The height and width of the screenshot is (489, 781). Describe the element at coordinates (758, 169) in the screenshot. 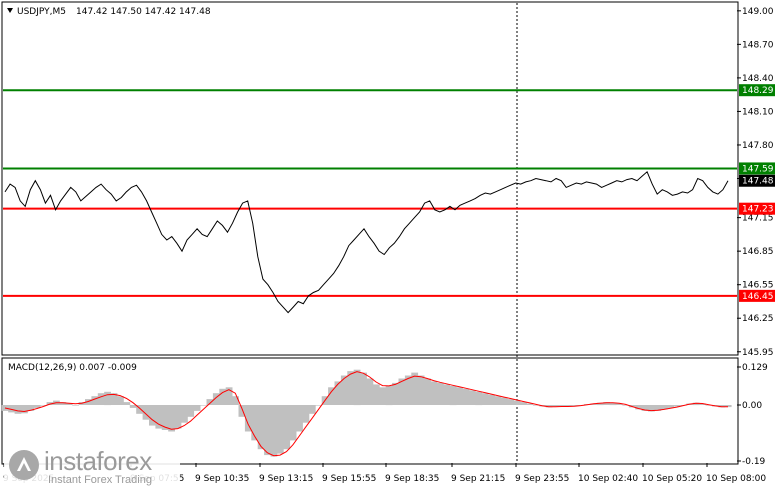

I see `level-tag-label: 147.59` at that location.